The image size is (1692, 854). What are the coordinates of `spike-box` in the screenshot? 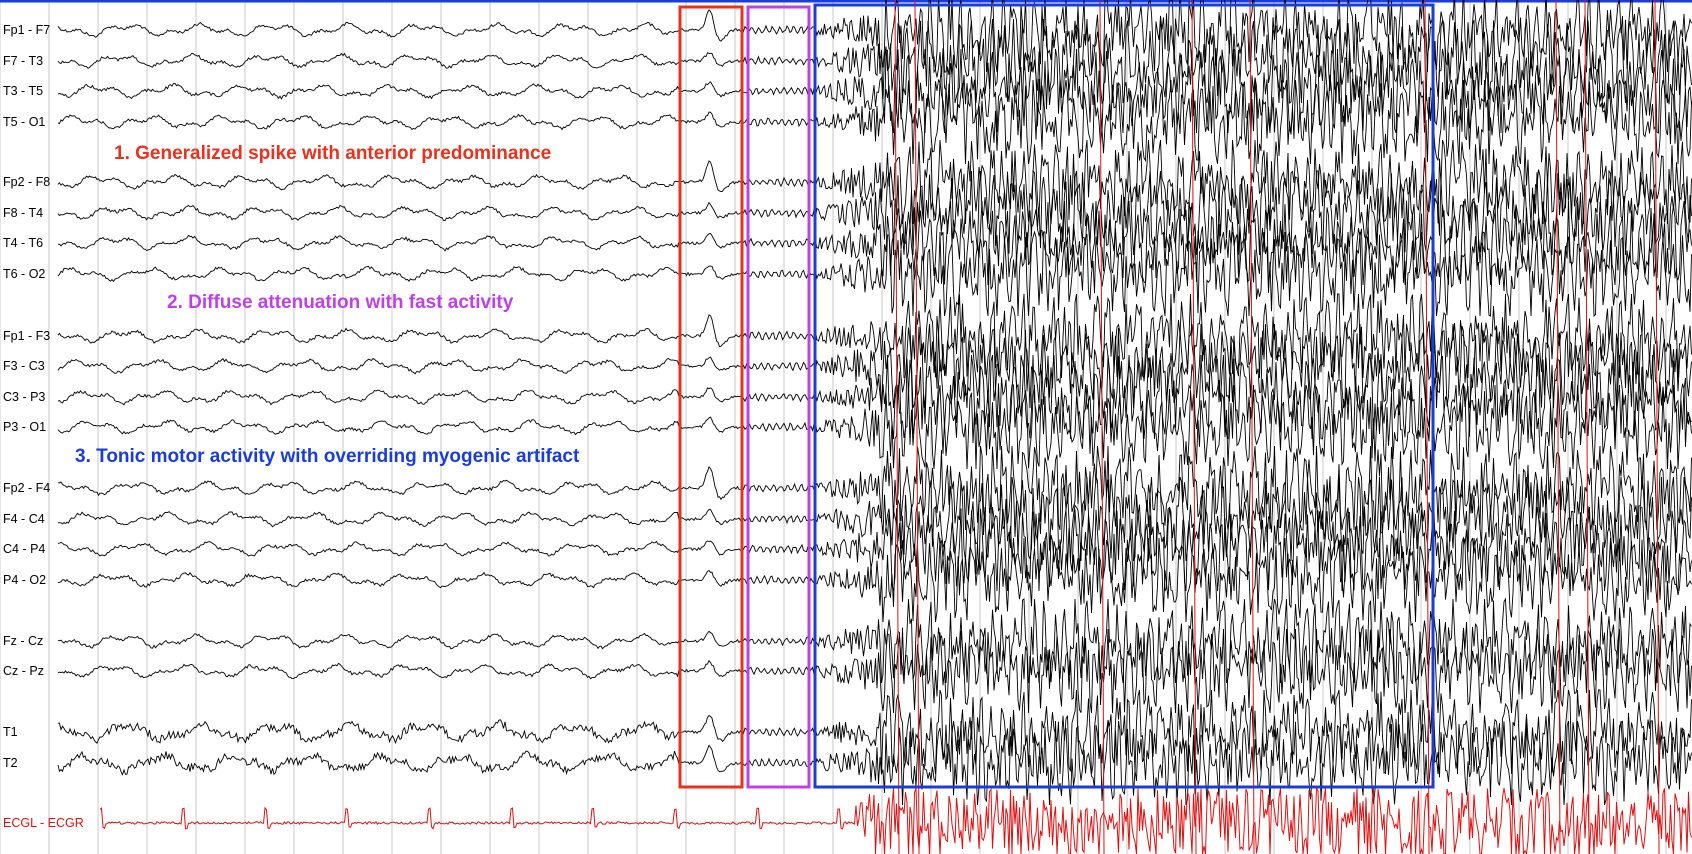 It's located at (711, 397).